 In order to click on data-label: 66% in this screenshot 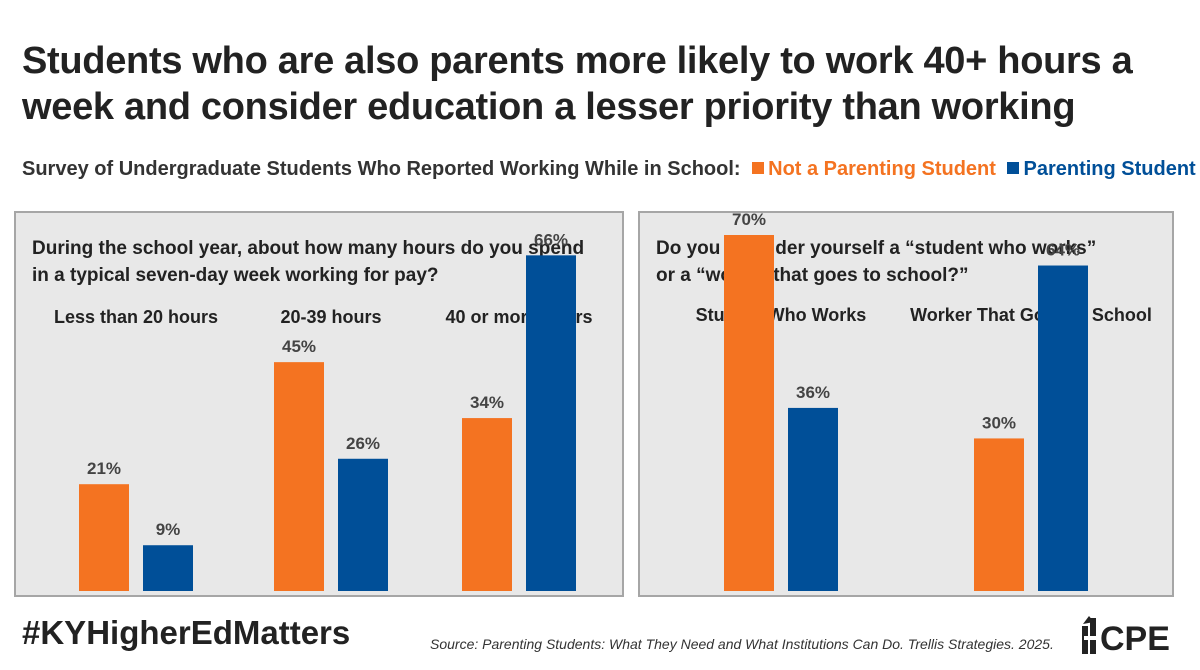, I will do `click(551, 239)`.